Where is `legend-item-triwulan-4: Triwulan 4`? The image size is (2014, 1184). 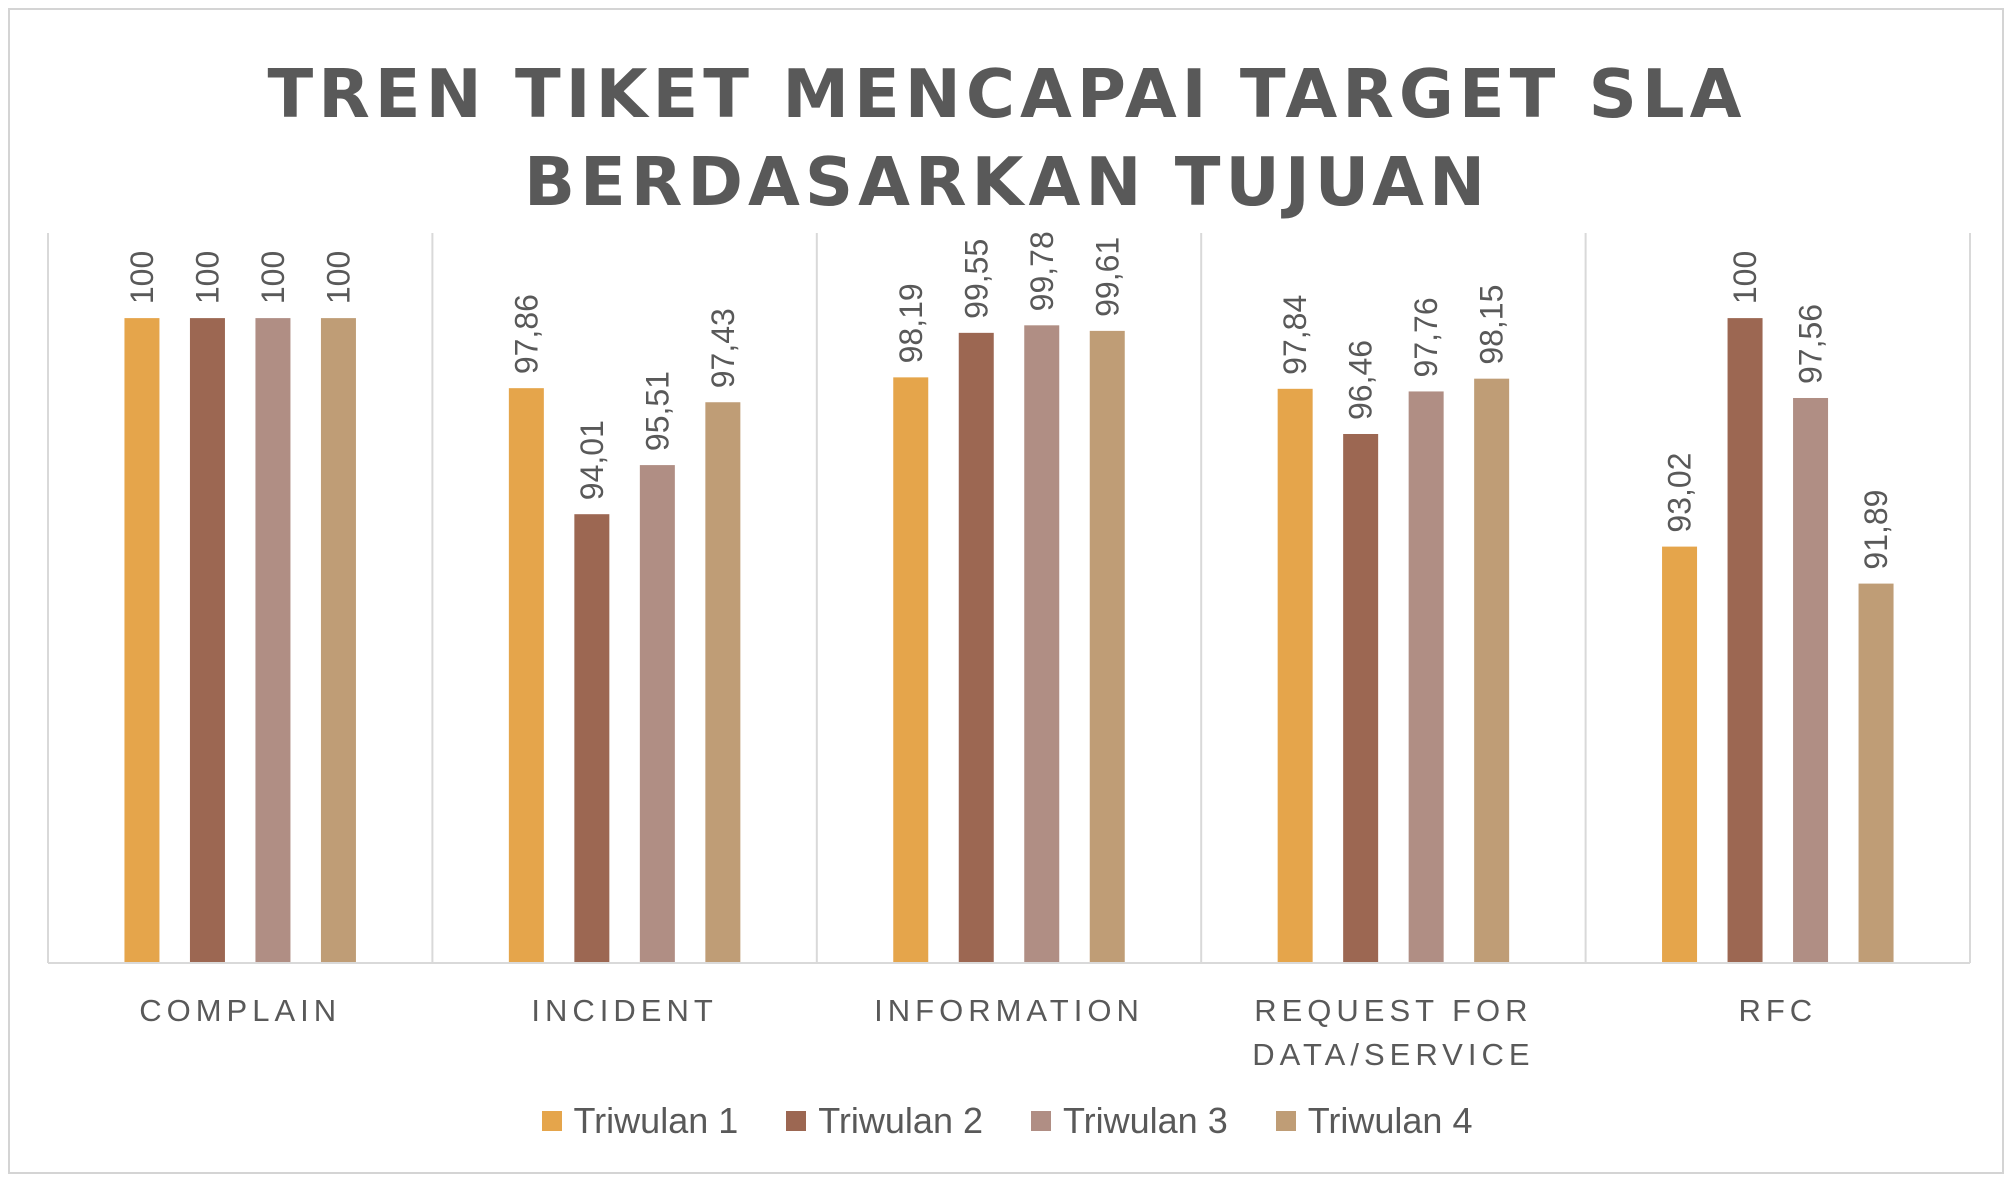 legend-item-triwulan-4: Triwulan 4 is located at coordinates (1374, 1121).